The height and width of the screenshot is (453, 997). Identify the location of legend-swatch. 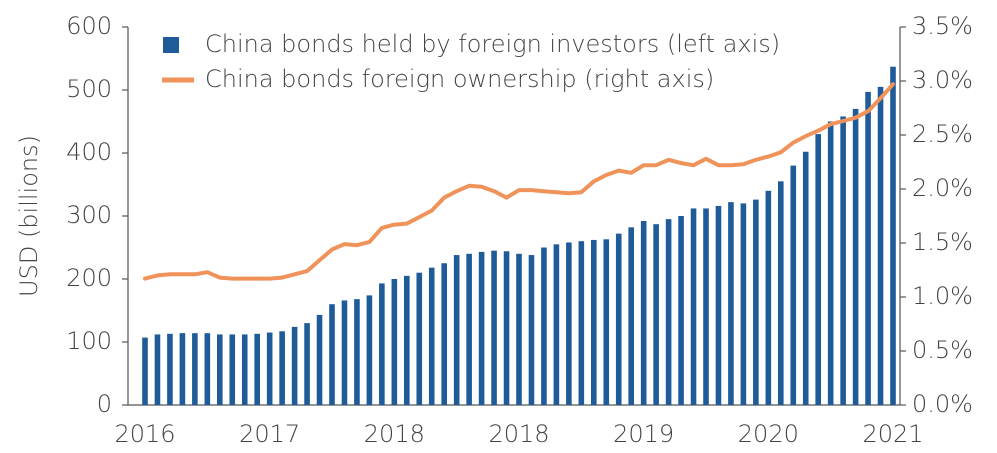
(171, 45).